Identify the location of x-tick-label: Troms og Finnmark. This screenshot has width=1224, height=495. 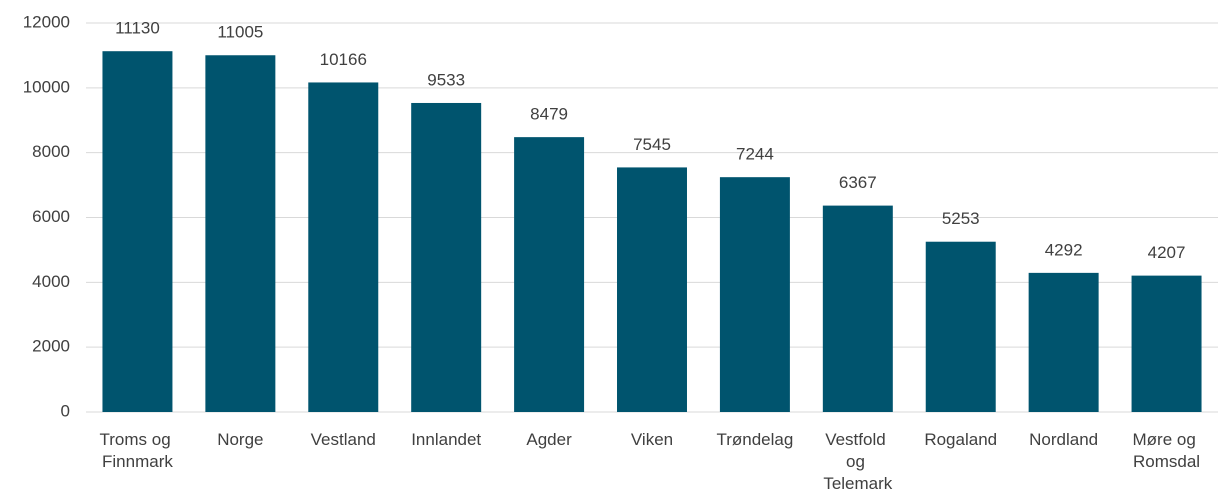
(138, 450).